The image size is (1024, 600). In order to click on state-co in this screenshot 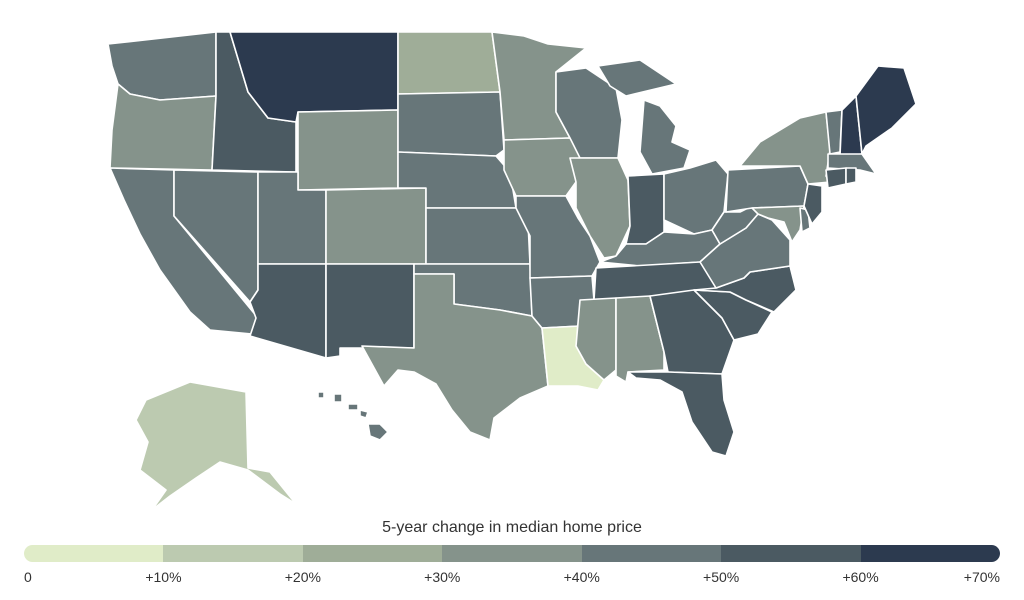, I will do `click(376, 226)`.